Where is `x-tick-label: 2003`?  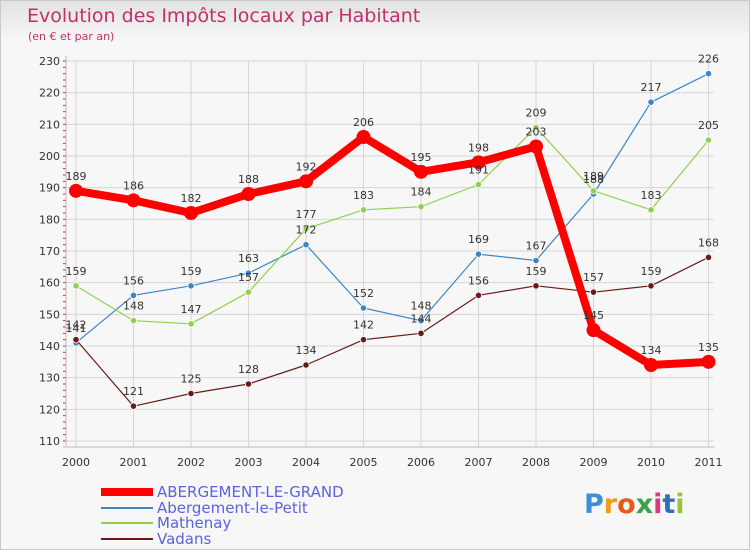
x-tick-label: 2003 is located at coordinates (249, 462).